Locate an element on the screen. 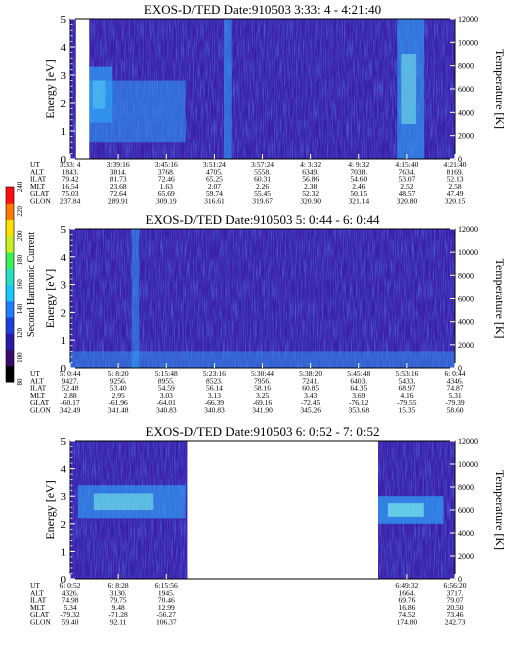  orbit-value: 3:51:24 is located at coordinates (214, 164).